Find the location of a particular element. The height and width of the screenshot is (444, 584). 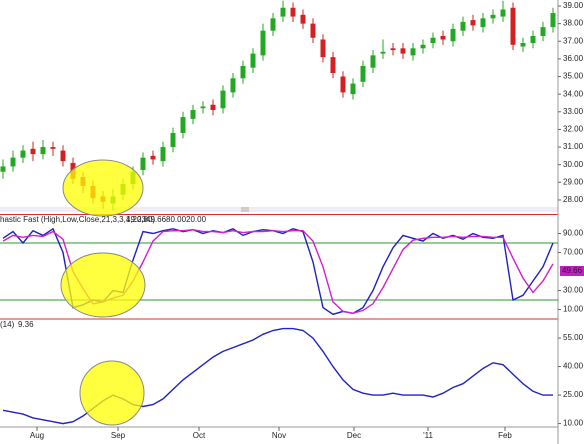

panel-title: (14) is located at coordinates (7, 324).